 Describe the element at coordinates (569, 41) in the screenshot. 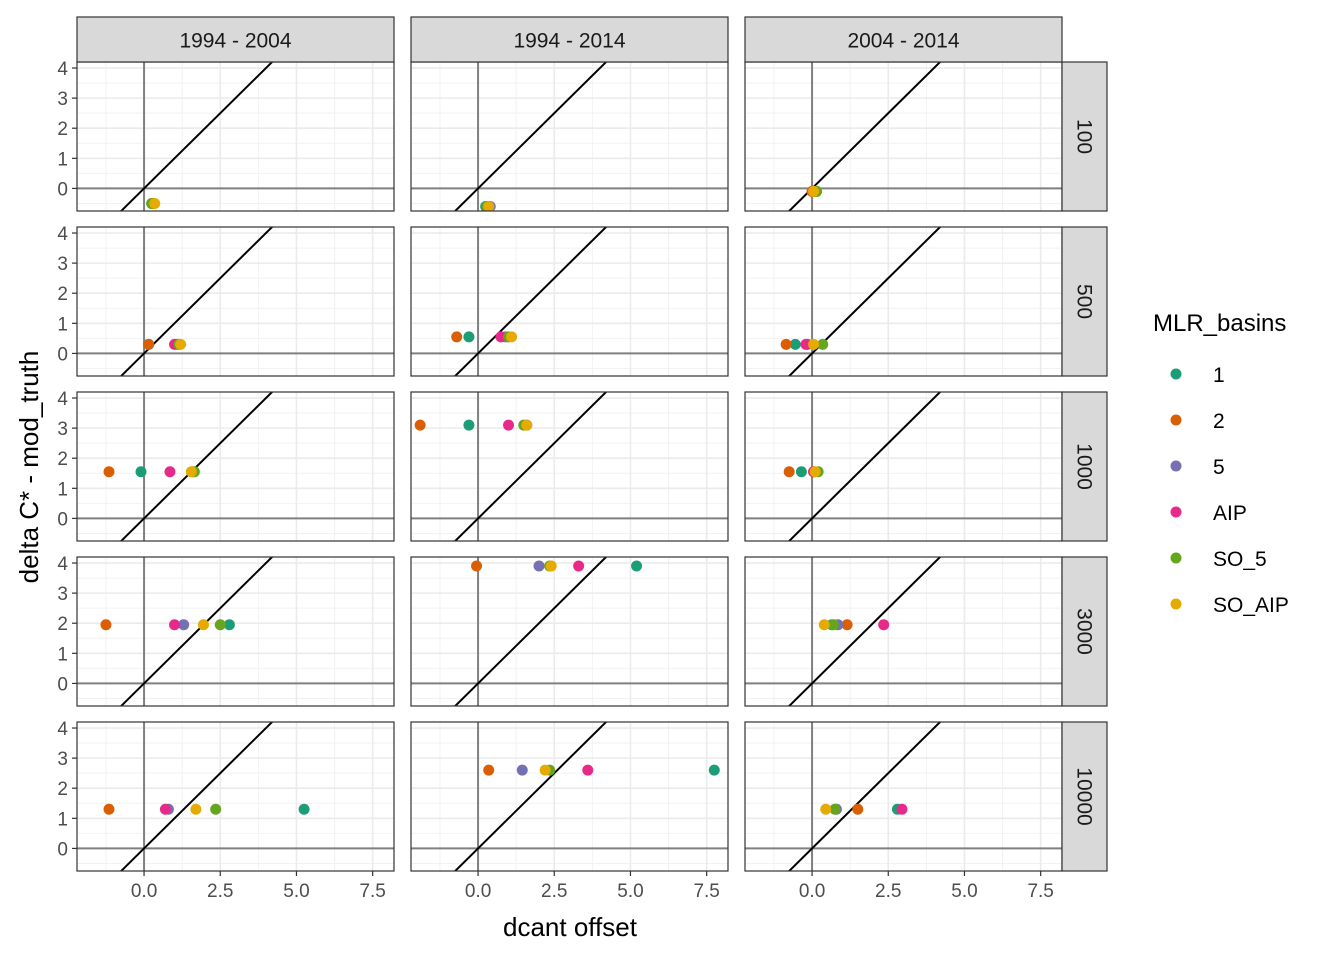

I see `column-strip-label: 1994 - 2014` at that location.